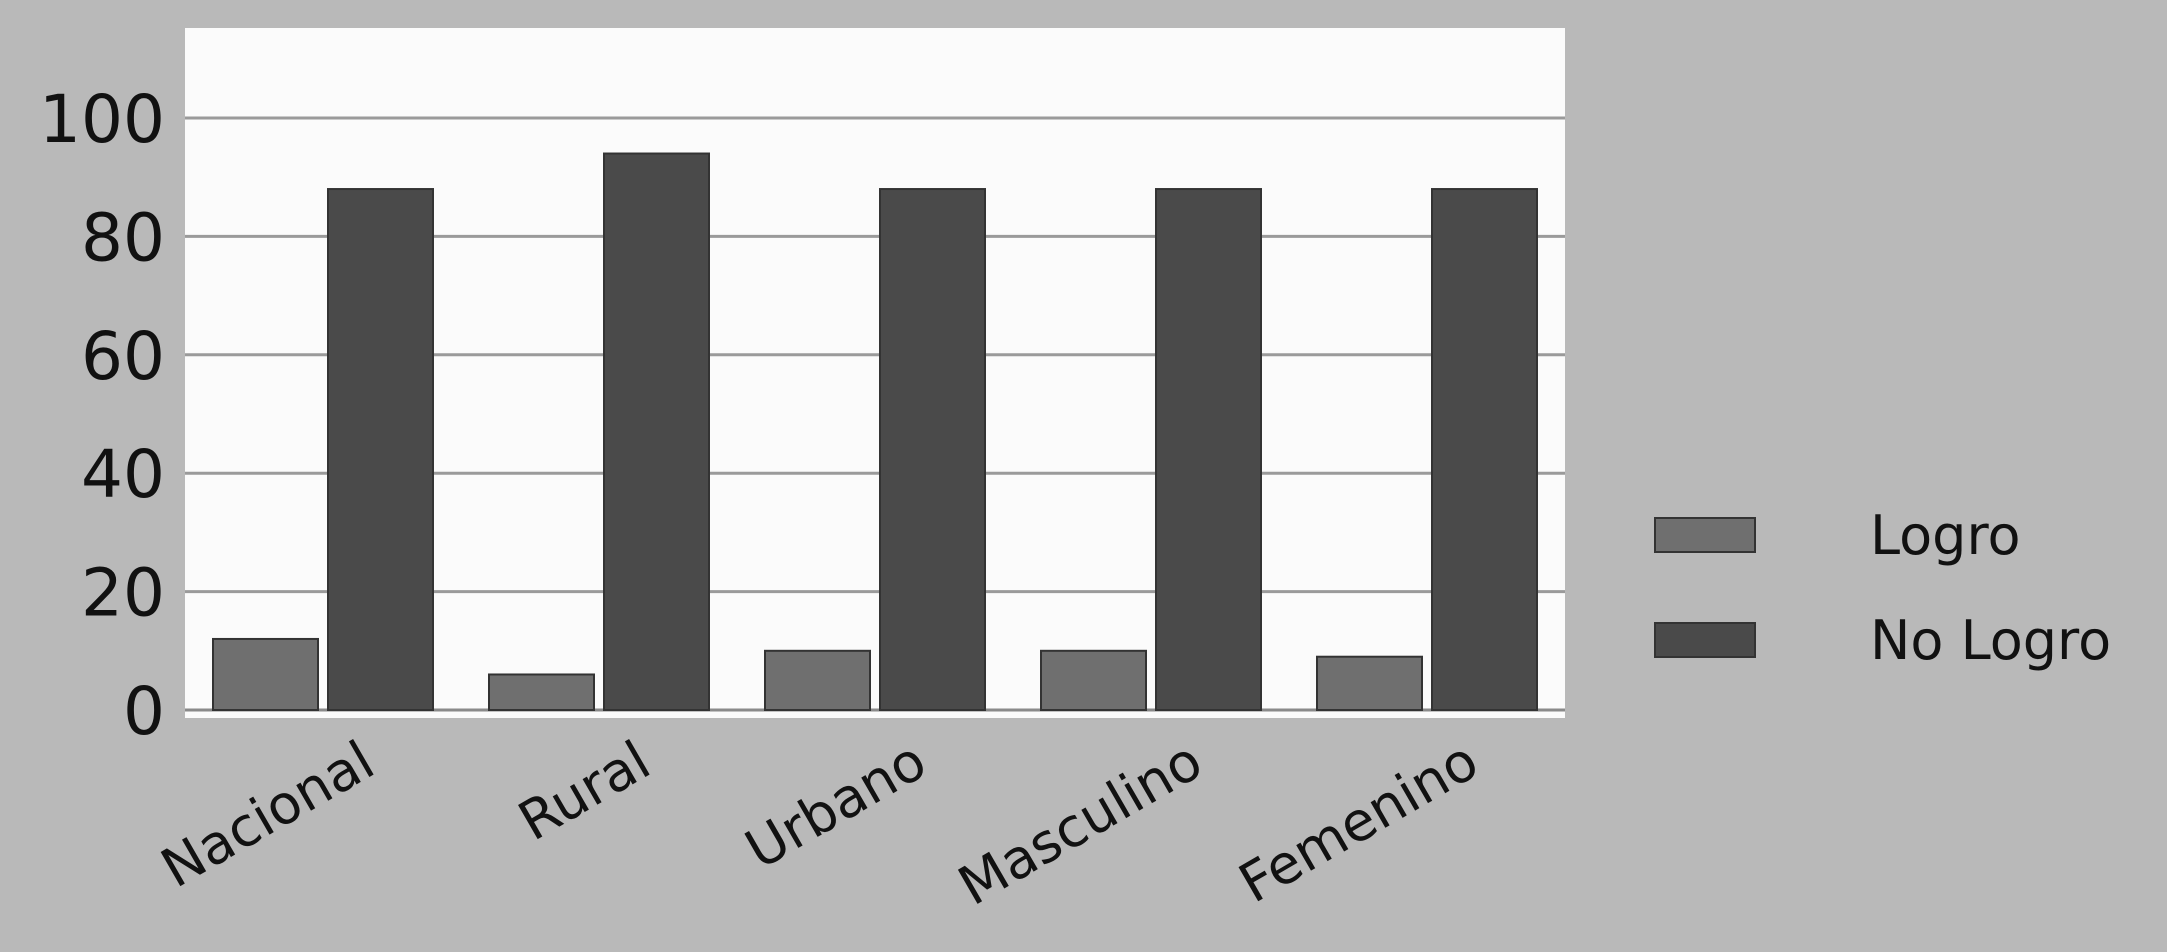  I want to click on legend-label: Logro, so click(1945, 535).